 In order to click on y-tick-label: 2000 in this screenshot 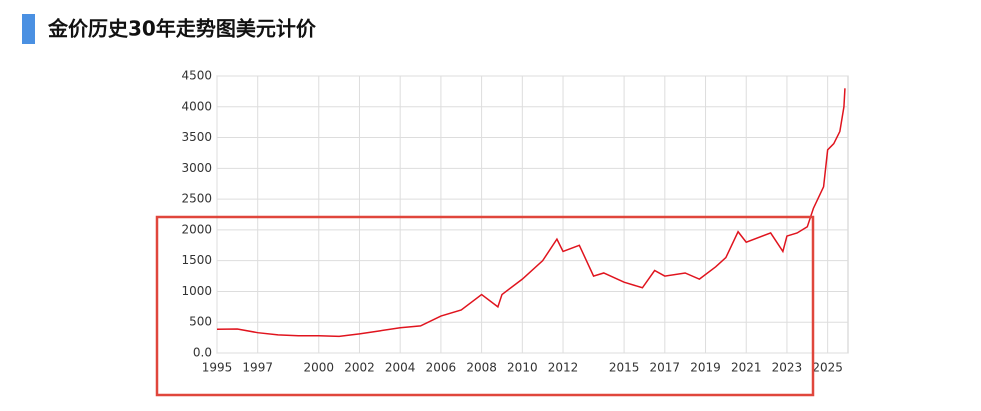, I will do `click(196, 229)`.